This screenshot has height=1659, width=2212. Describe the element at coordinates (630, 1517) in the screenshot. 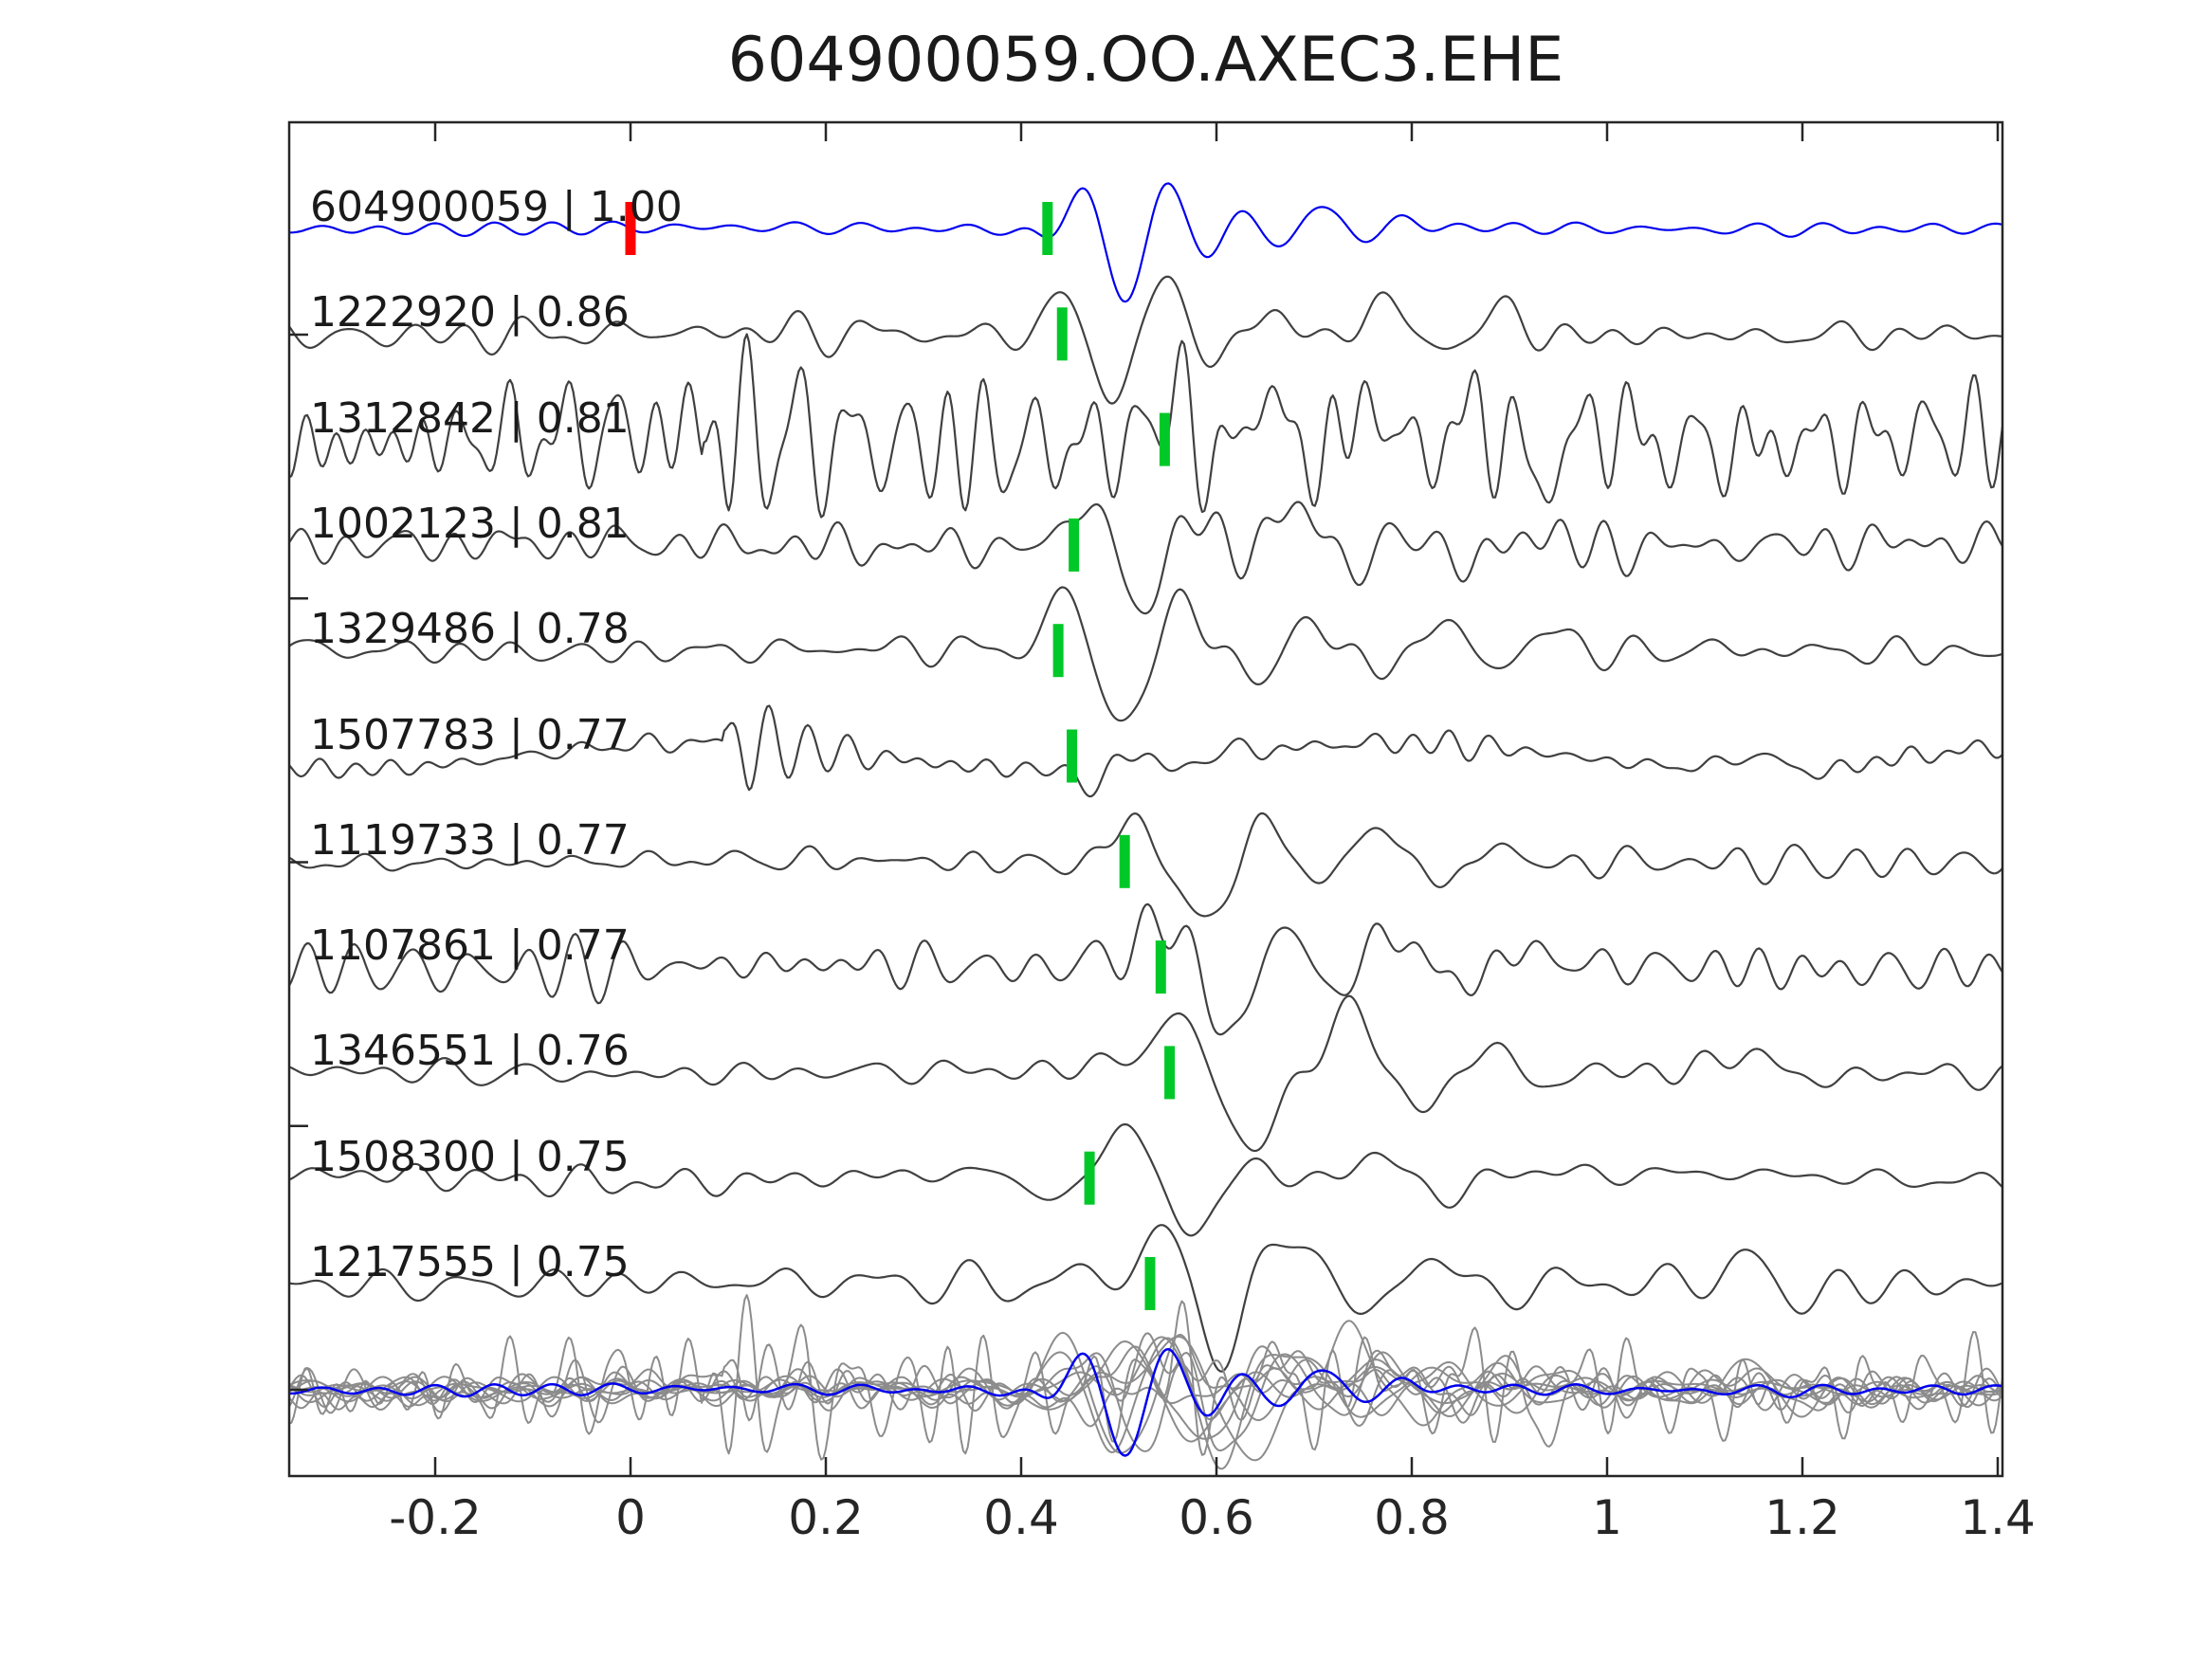

I see `x-tick-label-0: 0` at that location.